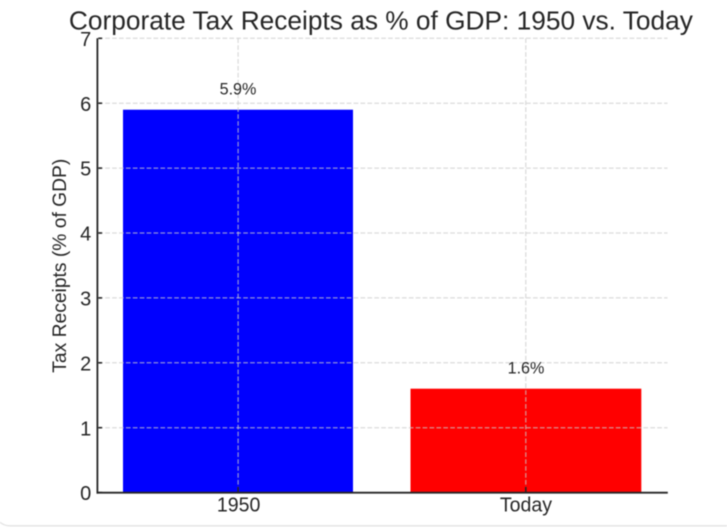 The height and width of the screenshot is (528, 727). Describe the element at coordinates (85, 429) in the screenshot. I see `svg-text: 1` at that location.